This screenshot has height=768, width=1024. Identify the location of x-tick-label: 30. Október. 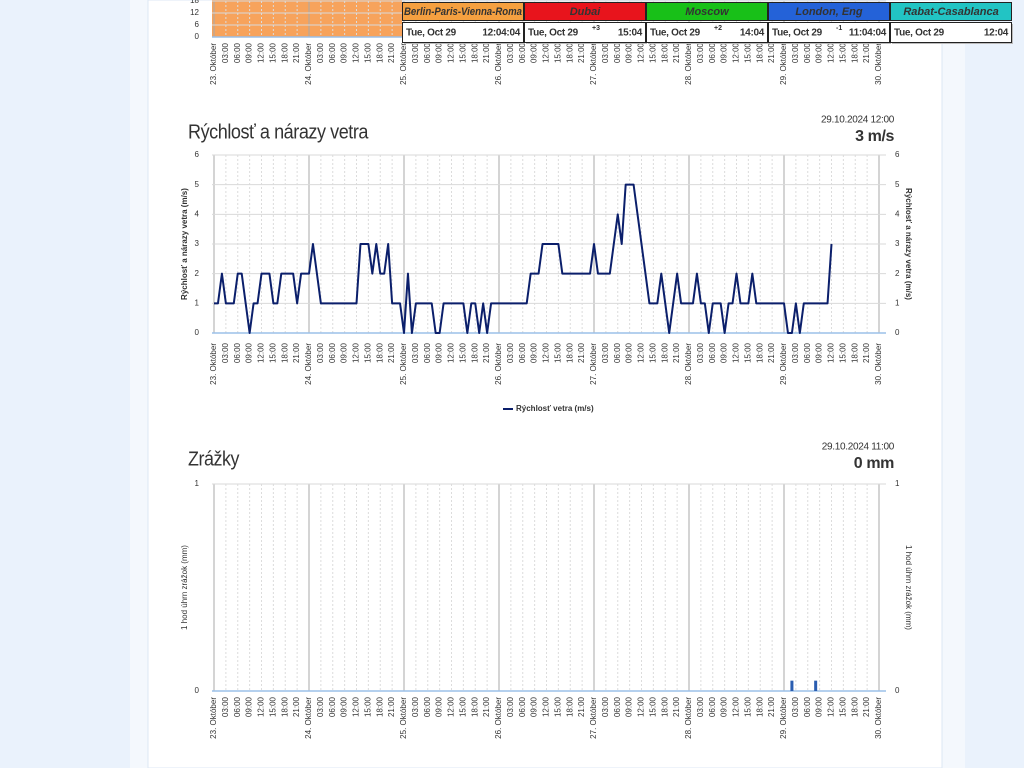
(878, 718).